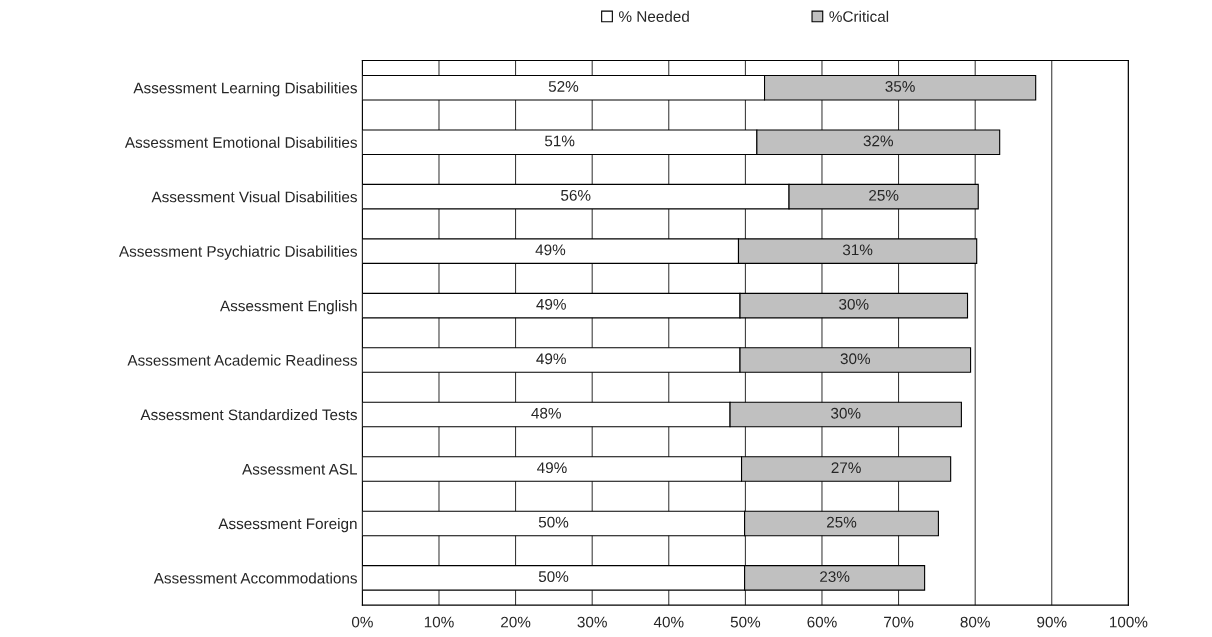 Image resolution: width=1212 pixels, height=637 pixels. I want to click on y-tick-label: Assessment Standardized Tests, so click(248, 414).